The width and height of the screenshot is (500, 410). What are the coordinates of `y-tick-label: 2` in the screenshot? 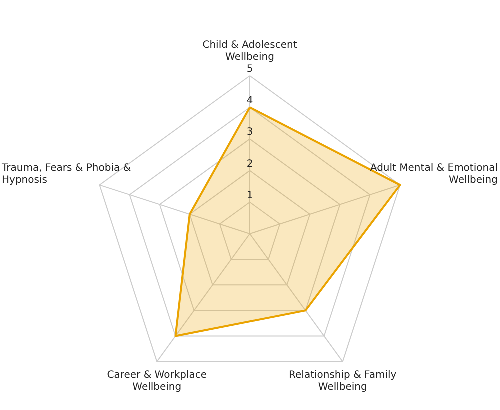 It's located at (250, 164).